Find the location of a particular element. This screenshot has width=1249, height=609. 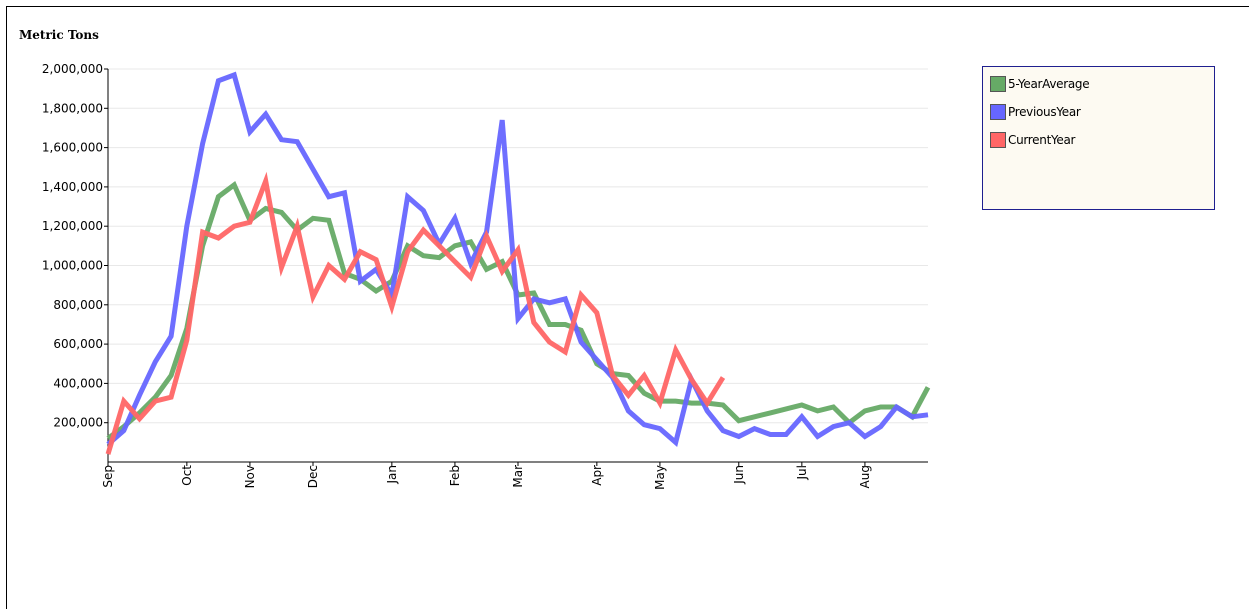

legend-label-current-year: CurrentYear is located at coordinates (1042, 140).